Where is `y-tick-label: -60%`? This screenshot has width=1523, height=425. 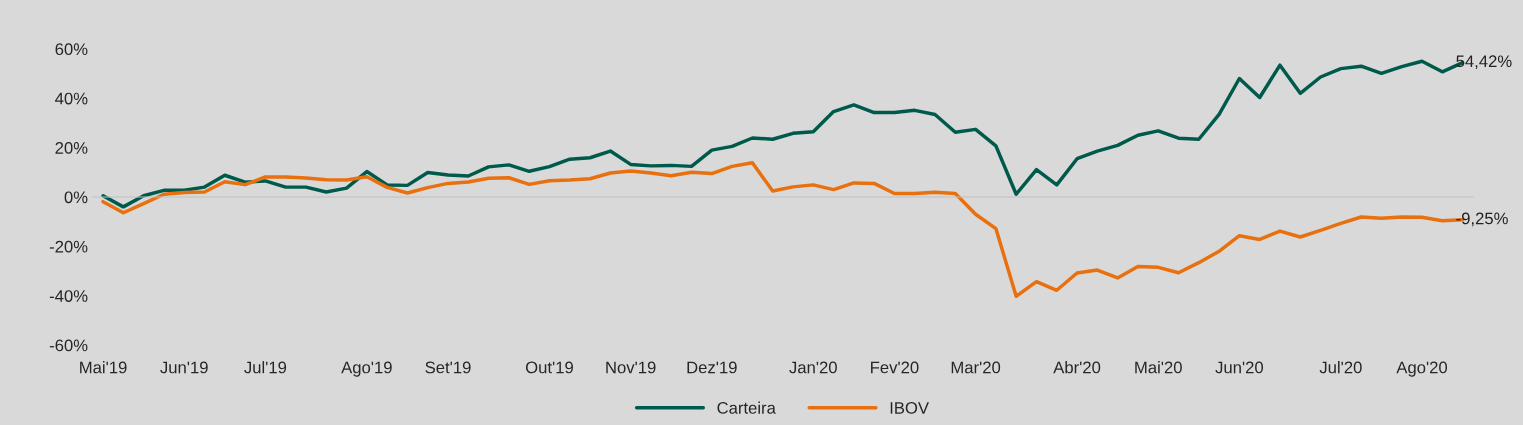 y-tick-label: -60% is located at coordinates (68, 345).